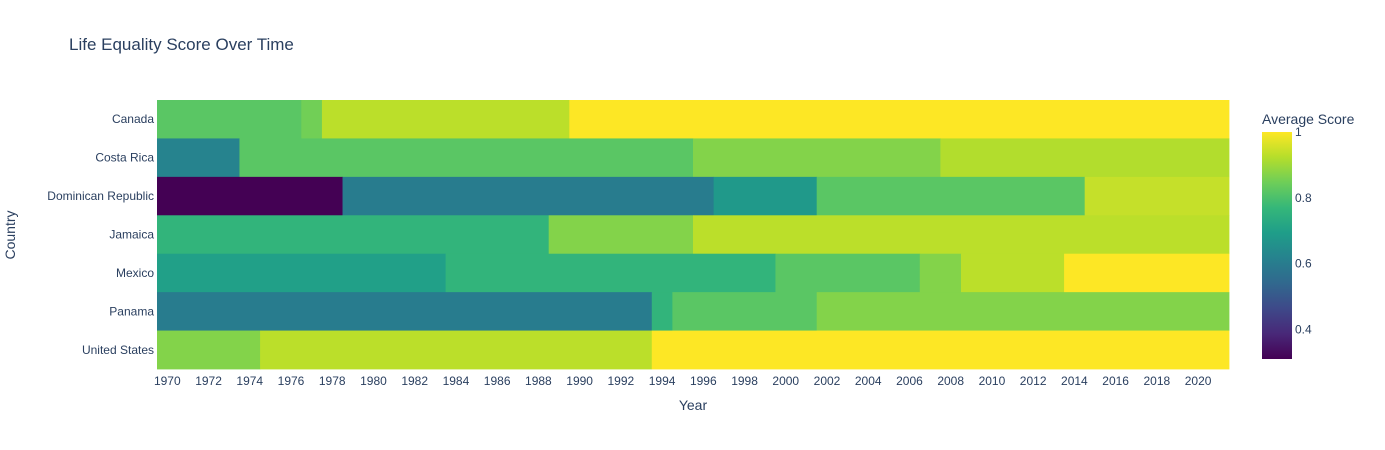 This screenshot has height=450, width=1385. What do you see at coordinates (693, 405) in the screenshot?
I see `x-axis-title: Year` at bounding box center [693, 405].